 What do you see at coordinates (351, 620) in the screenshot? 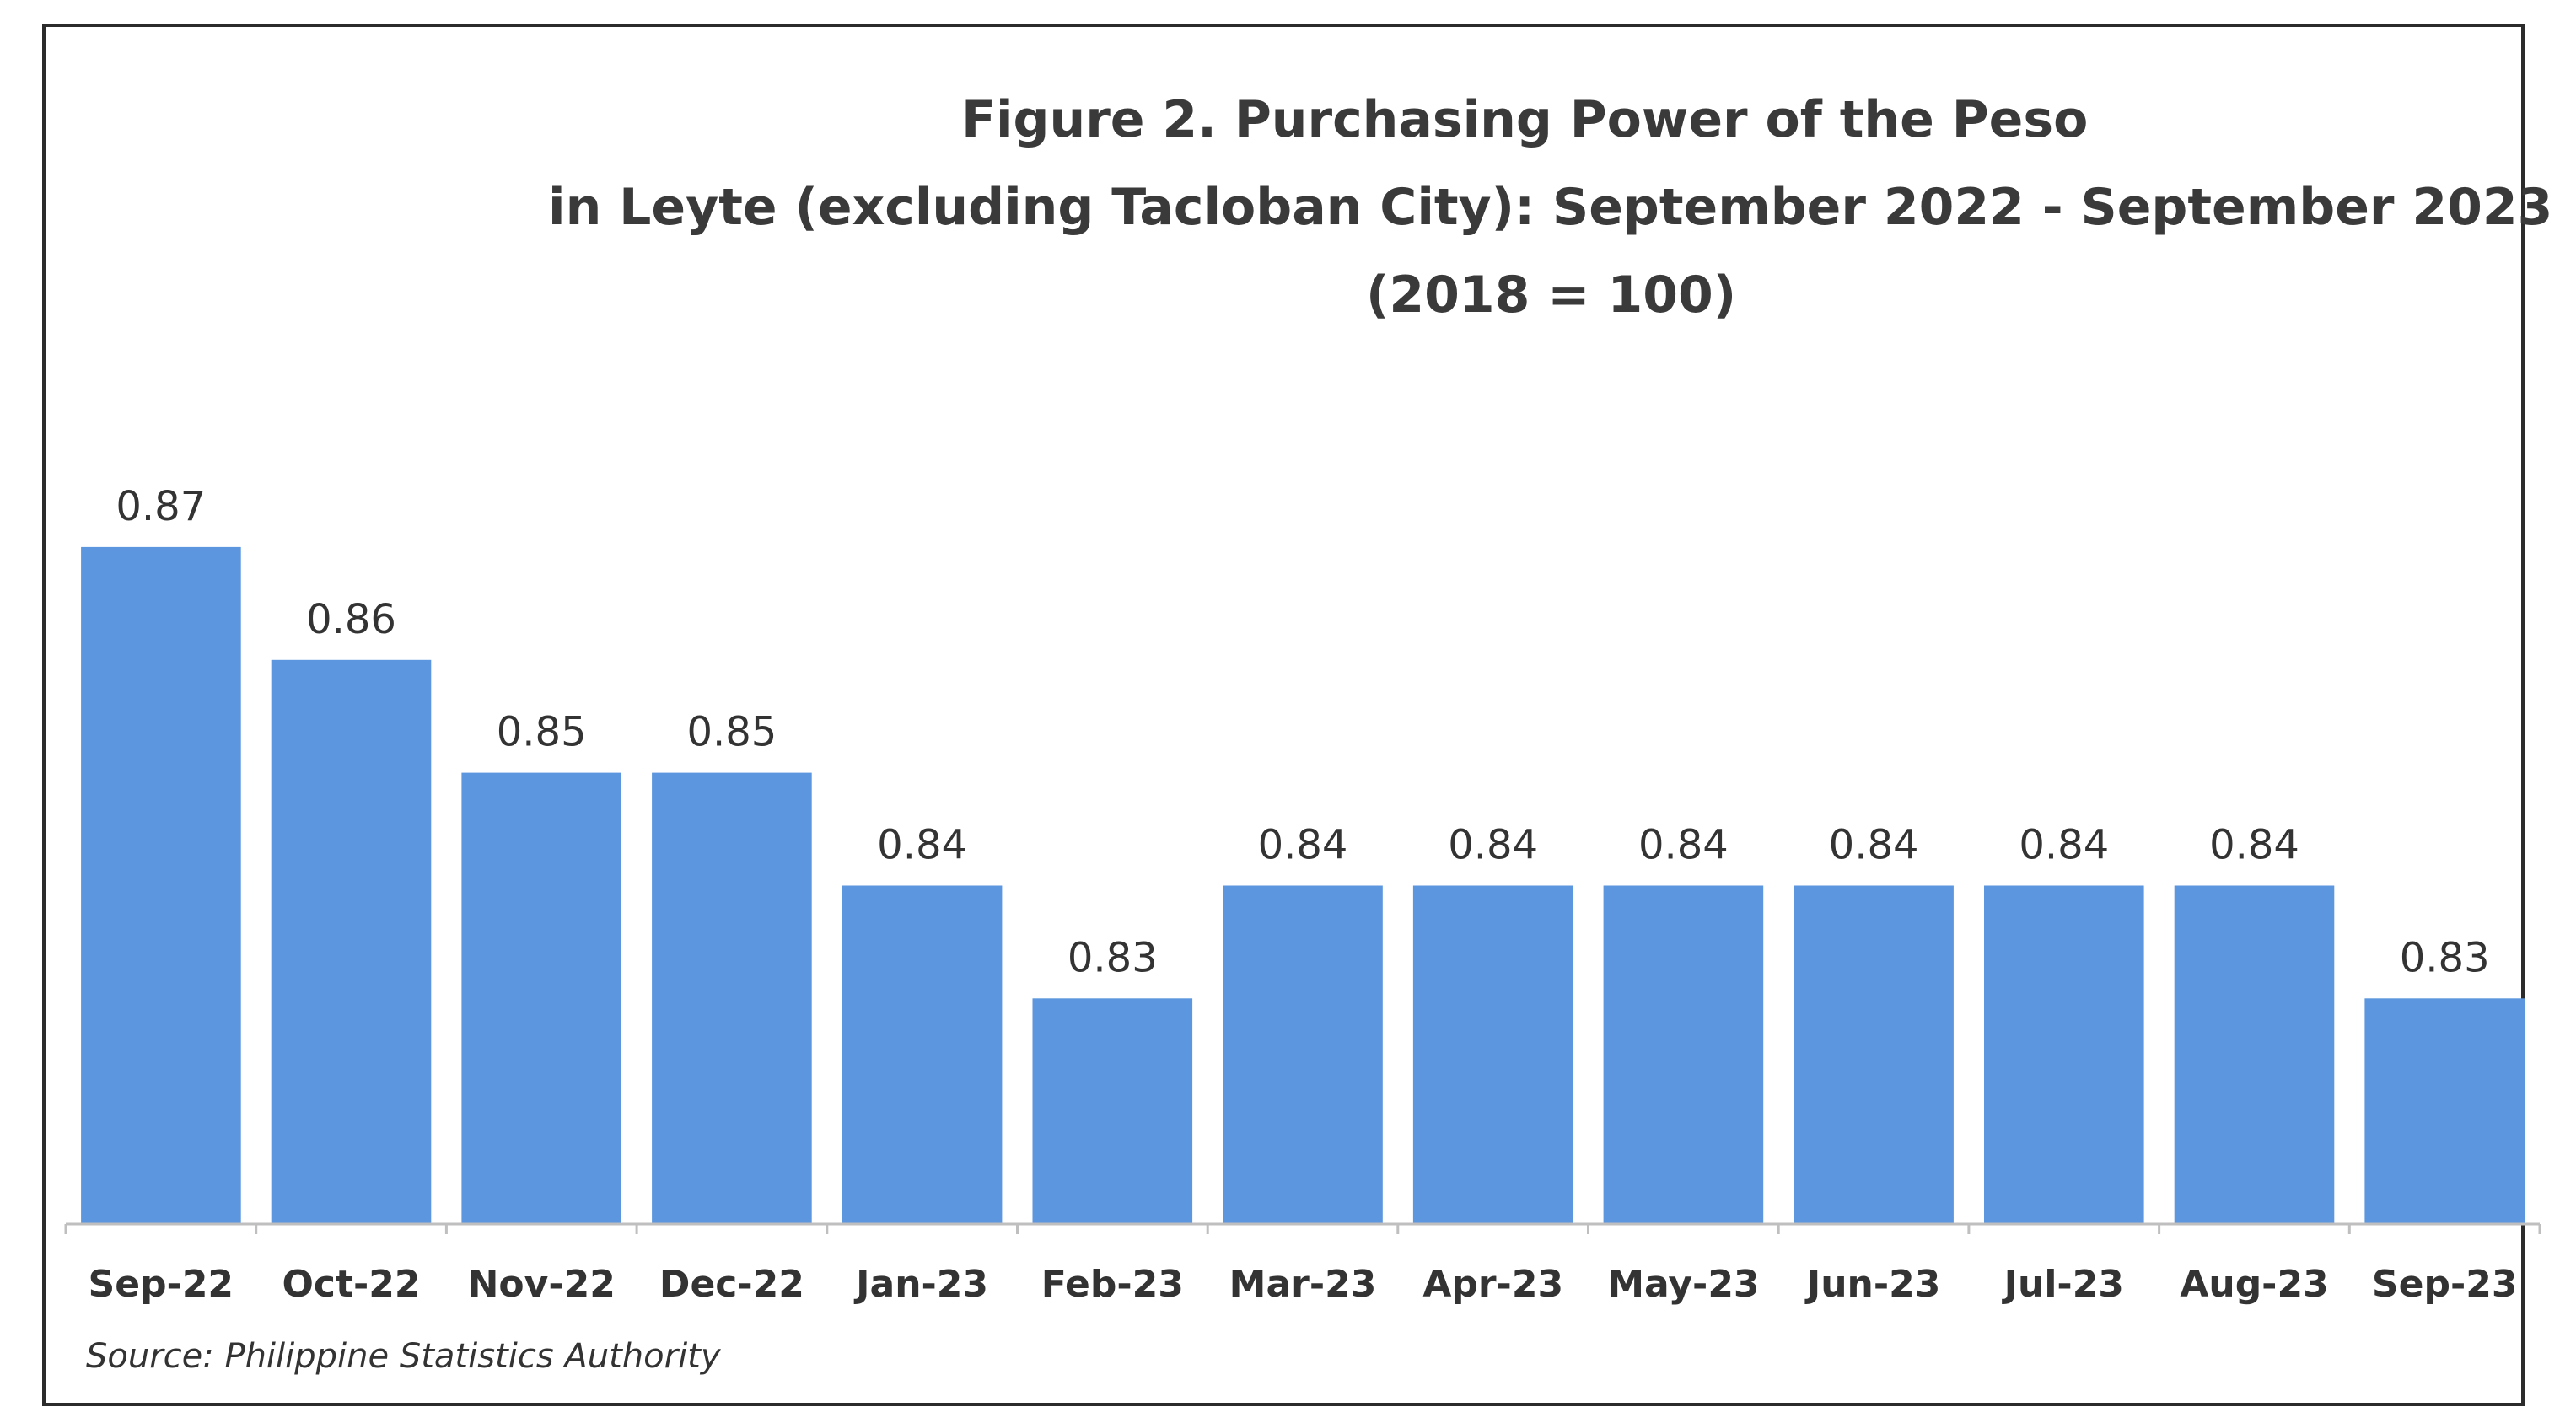
I see `value-label-oct-22: 0.86` at bounding box center [351, 620].